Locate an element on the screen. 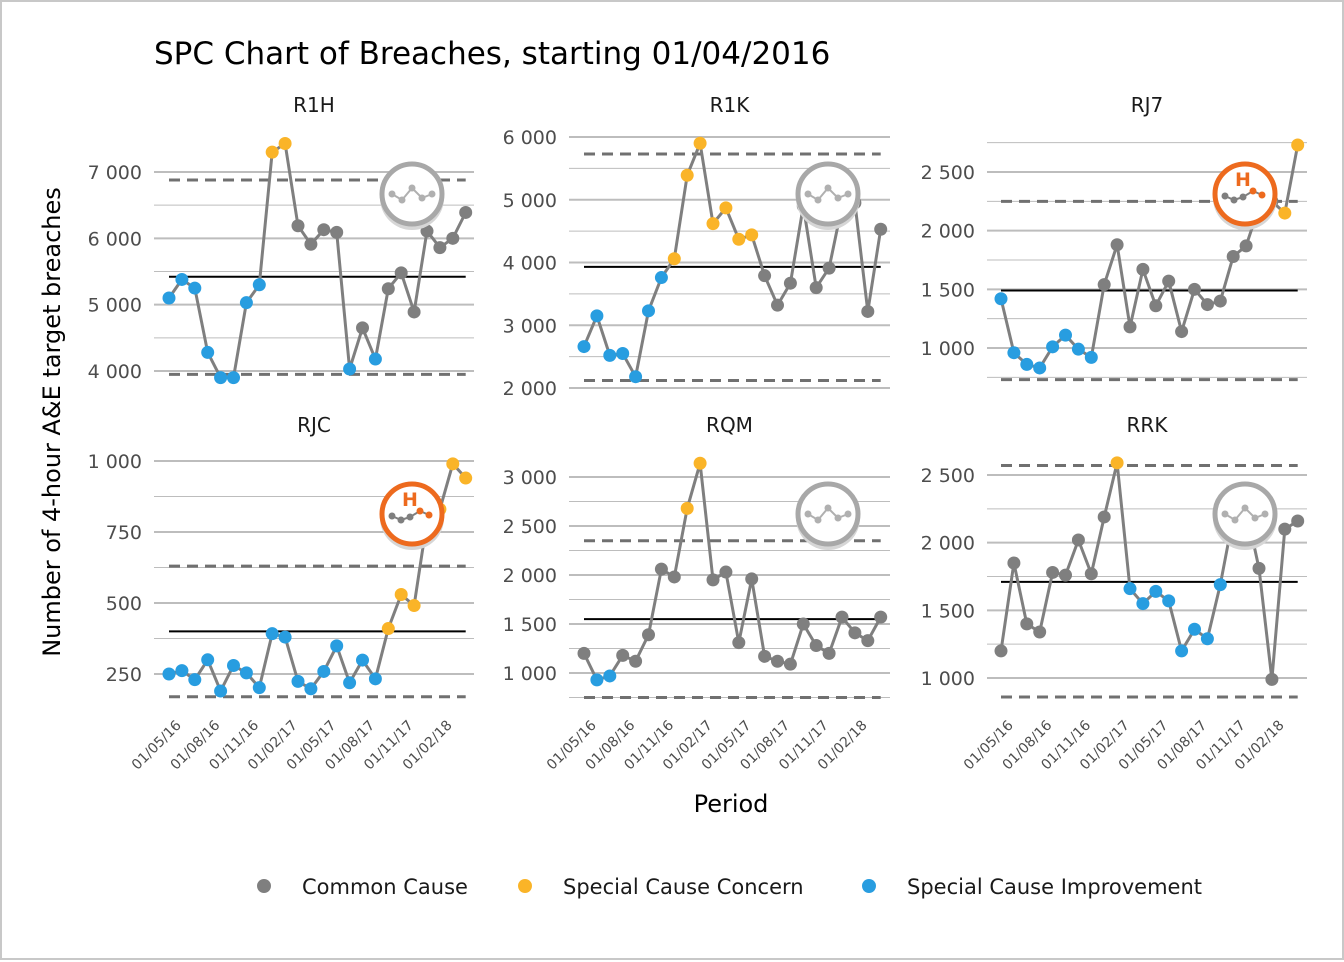 This screenshot has width=1344, height=962. y-tick-label: 2 000 is located at coordinates (530, 389).